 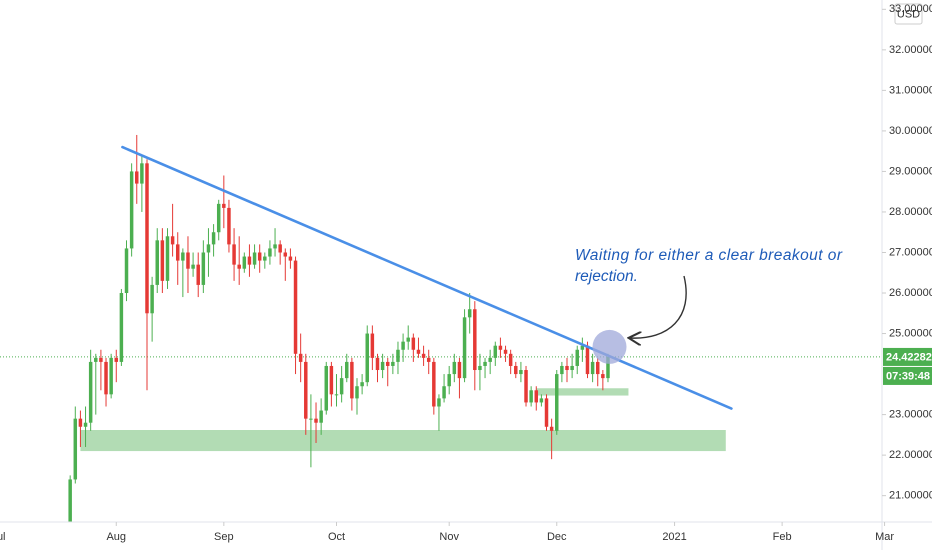 What do you see at coordinates (884, 537) in the screenshot?
I see `x-tick-label: Mar` at bounding box center [884, 537].